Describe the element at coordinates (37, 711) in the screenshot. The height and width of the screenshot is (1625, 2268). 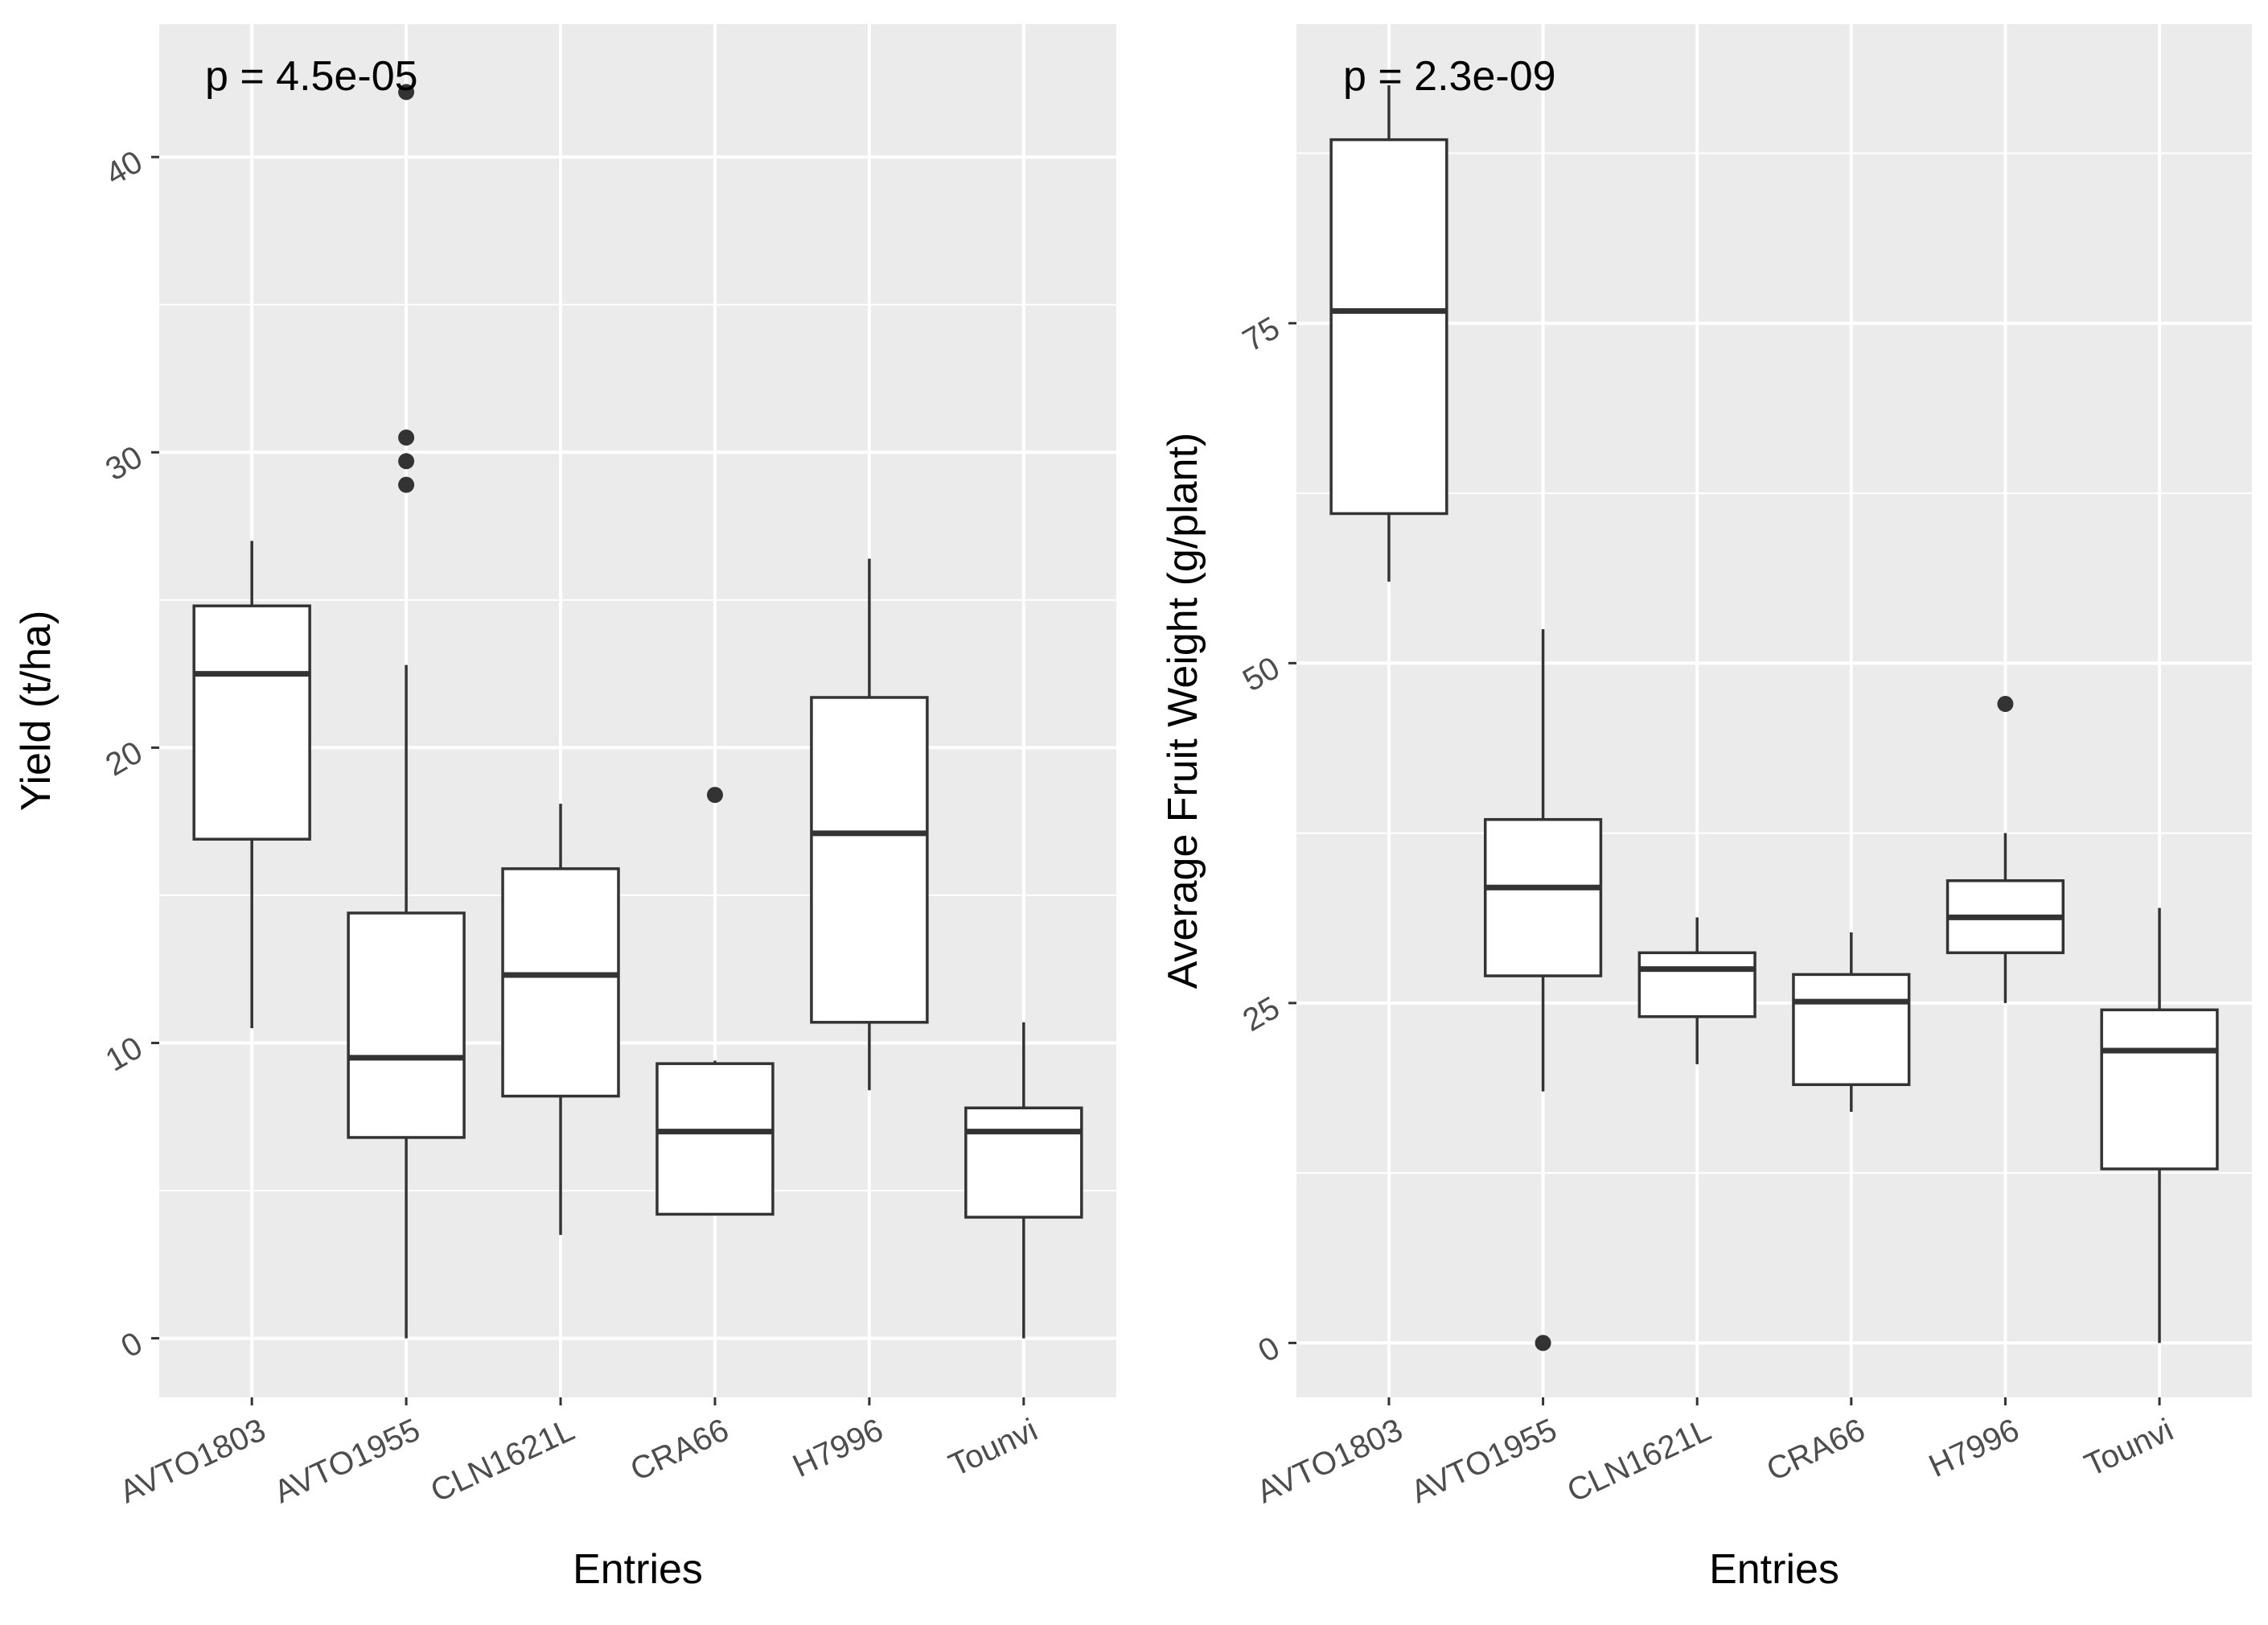
I see `y-axis-title: Yield (t/ha)` at that location.